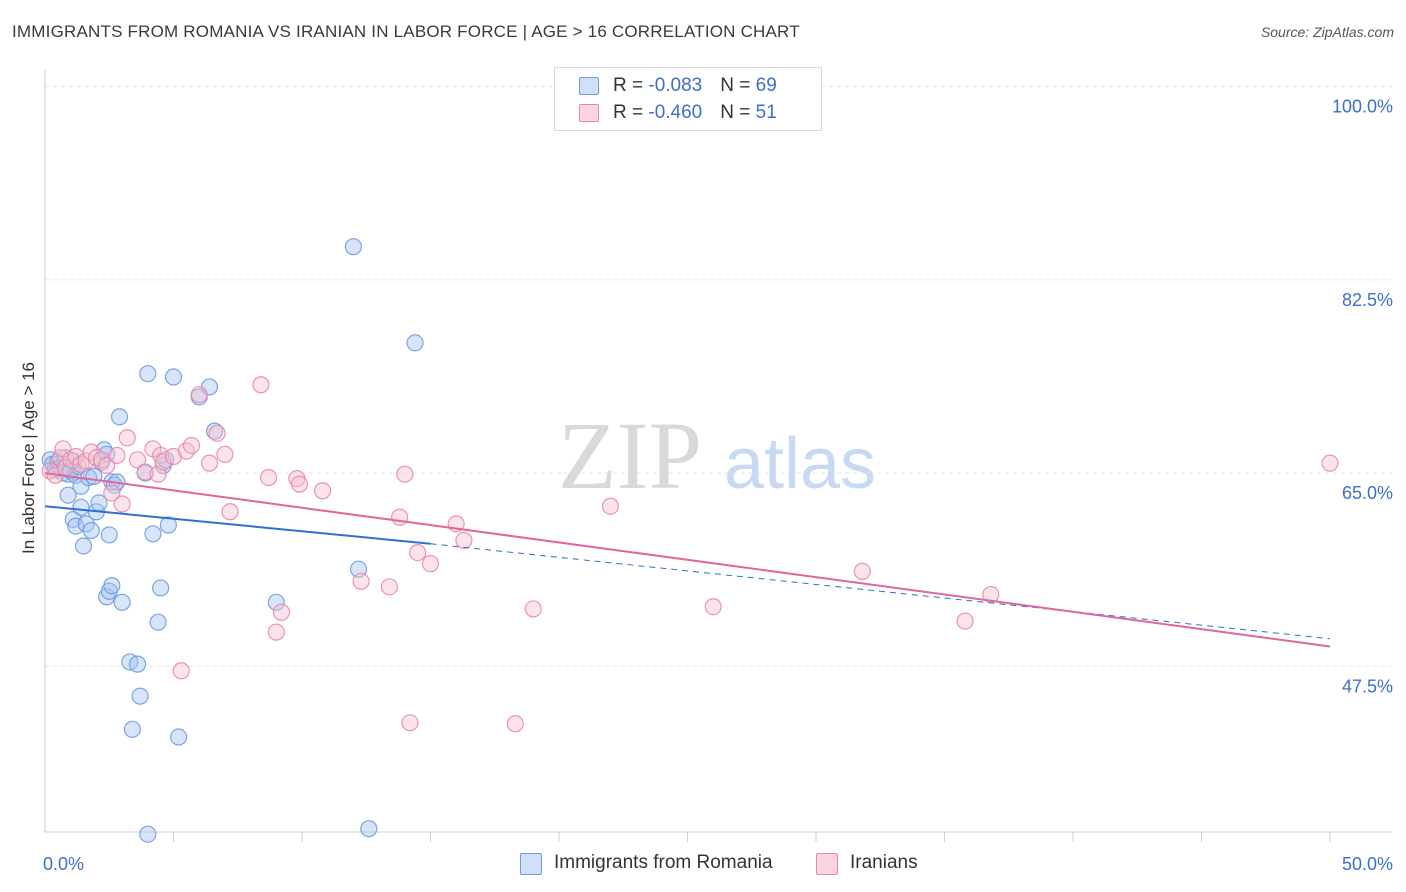  What do you see at coordinates (663, 862) in the screenshot?
I see `legend-label-romania: Immigrants from Romania` at bounding box center [663, 862].